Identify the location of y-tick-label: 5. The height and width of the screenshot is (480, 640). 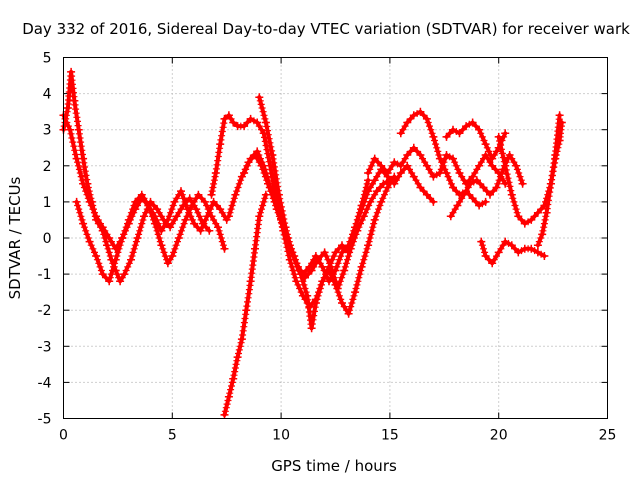
(47, 59).